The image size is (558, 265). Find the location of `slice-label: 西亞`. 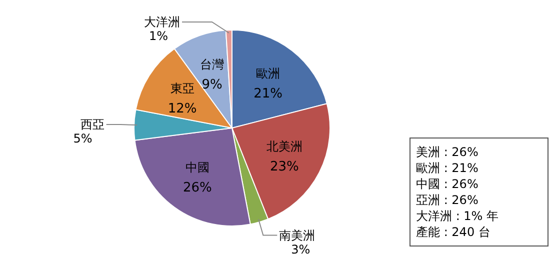

slice-label: 西亞 is located at coordinates (92, 124).